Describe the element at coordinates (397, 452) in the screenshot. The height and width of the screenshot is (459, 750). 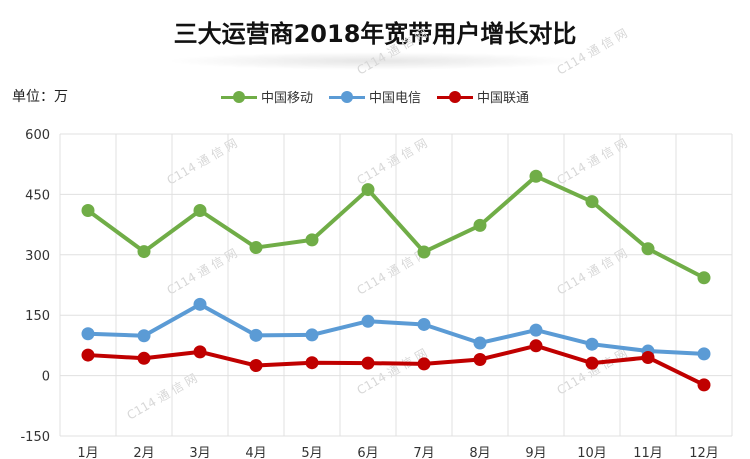
I see `x-tick-layer: 1月 2月 3月 4月 5月 6月 7月 8月 9月 10月 11月 12月` at that location.